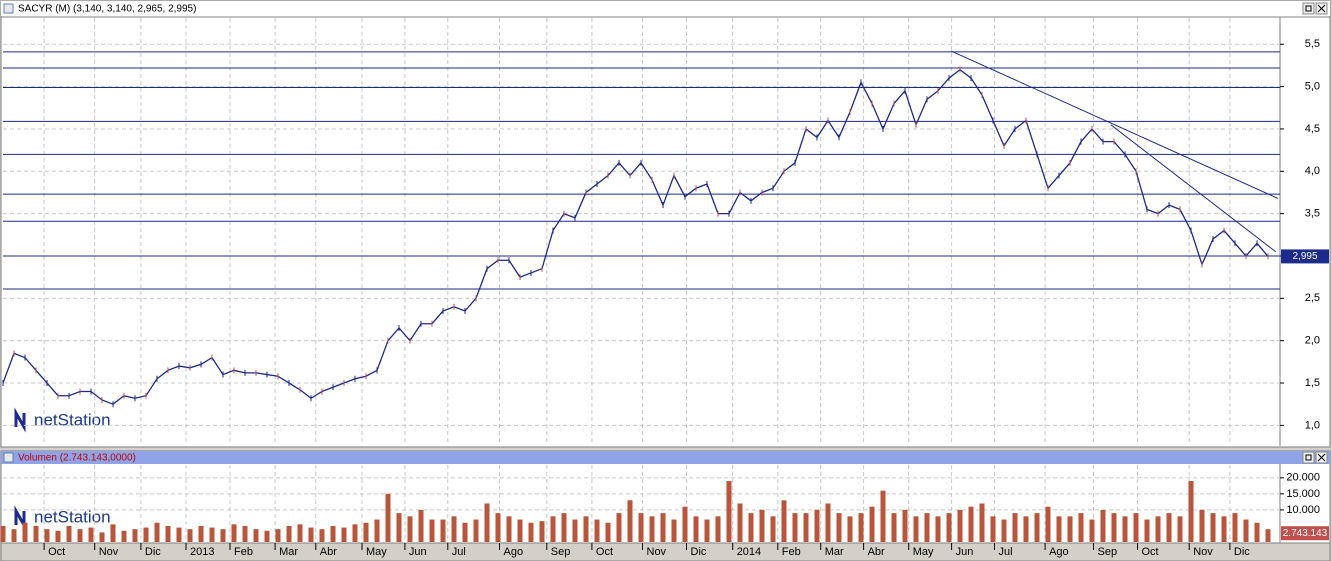  I want to click on price-header, so click(665, 8).